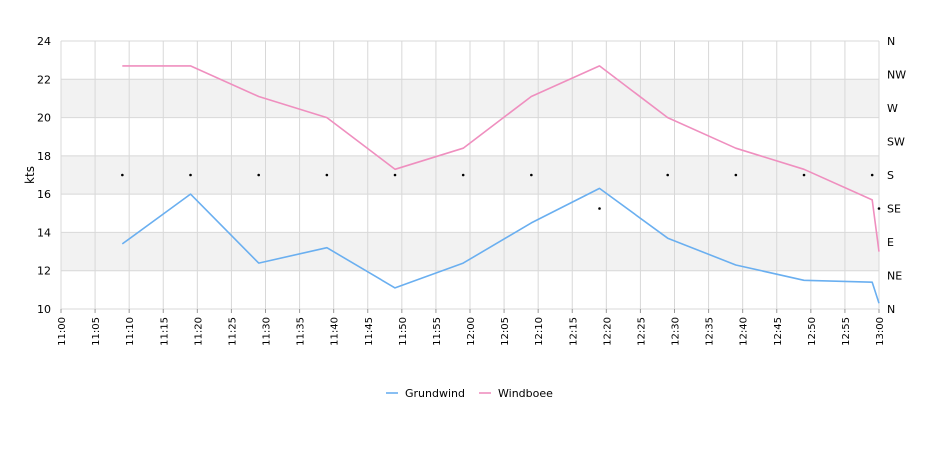 Image resolution: width=940 pixels, height=454 pixels. Describe the element at coordinates (892, 108) in the screenshot. I see `direction-tick-label: W` at that location.